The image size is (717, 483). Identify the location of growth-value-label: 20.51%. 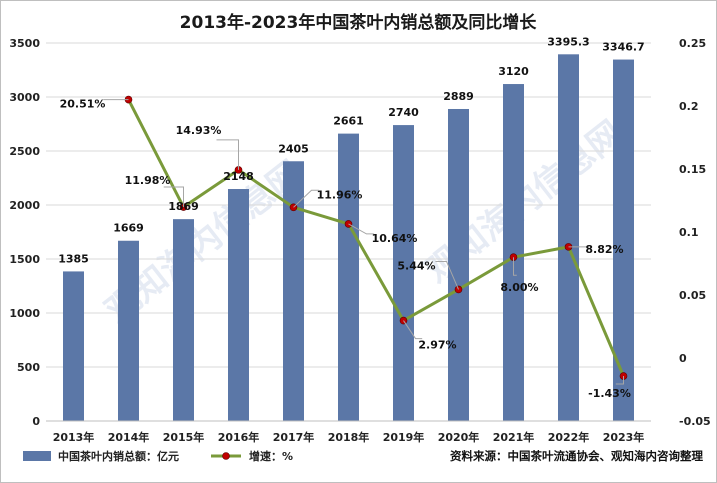
(83, 104).